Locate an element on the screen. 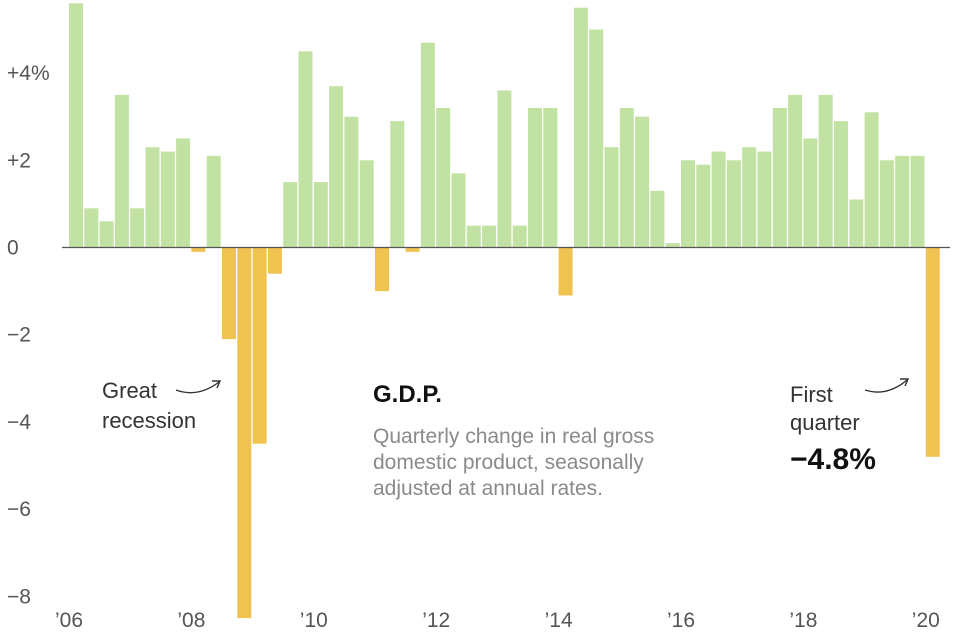  first-quarter-arrow-icon is located at coordinates (886, 386).